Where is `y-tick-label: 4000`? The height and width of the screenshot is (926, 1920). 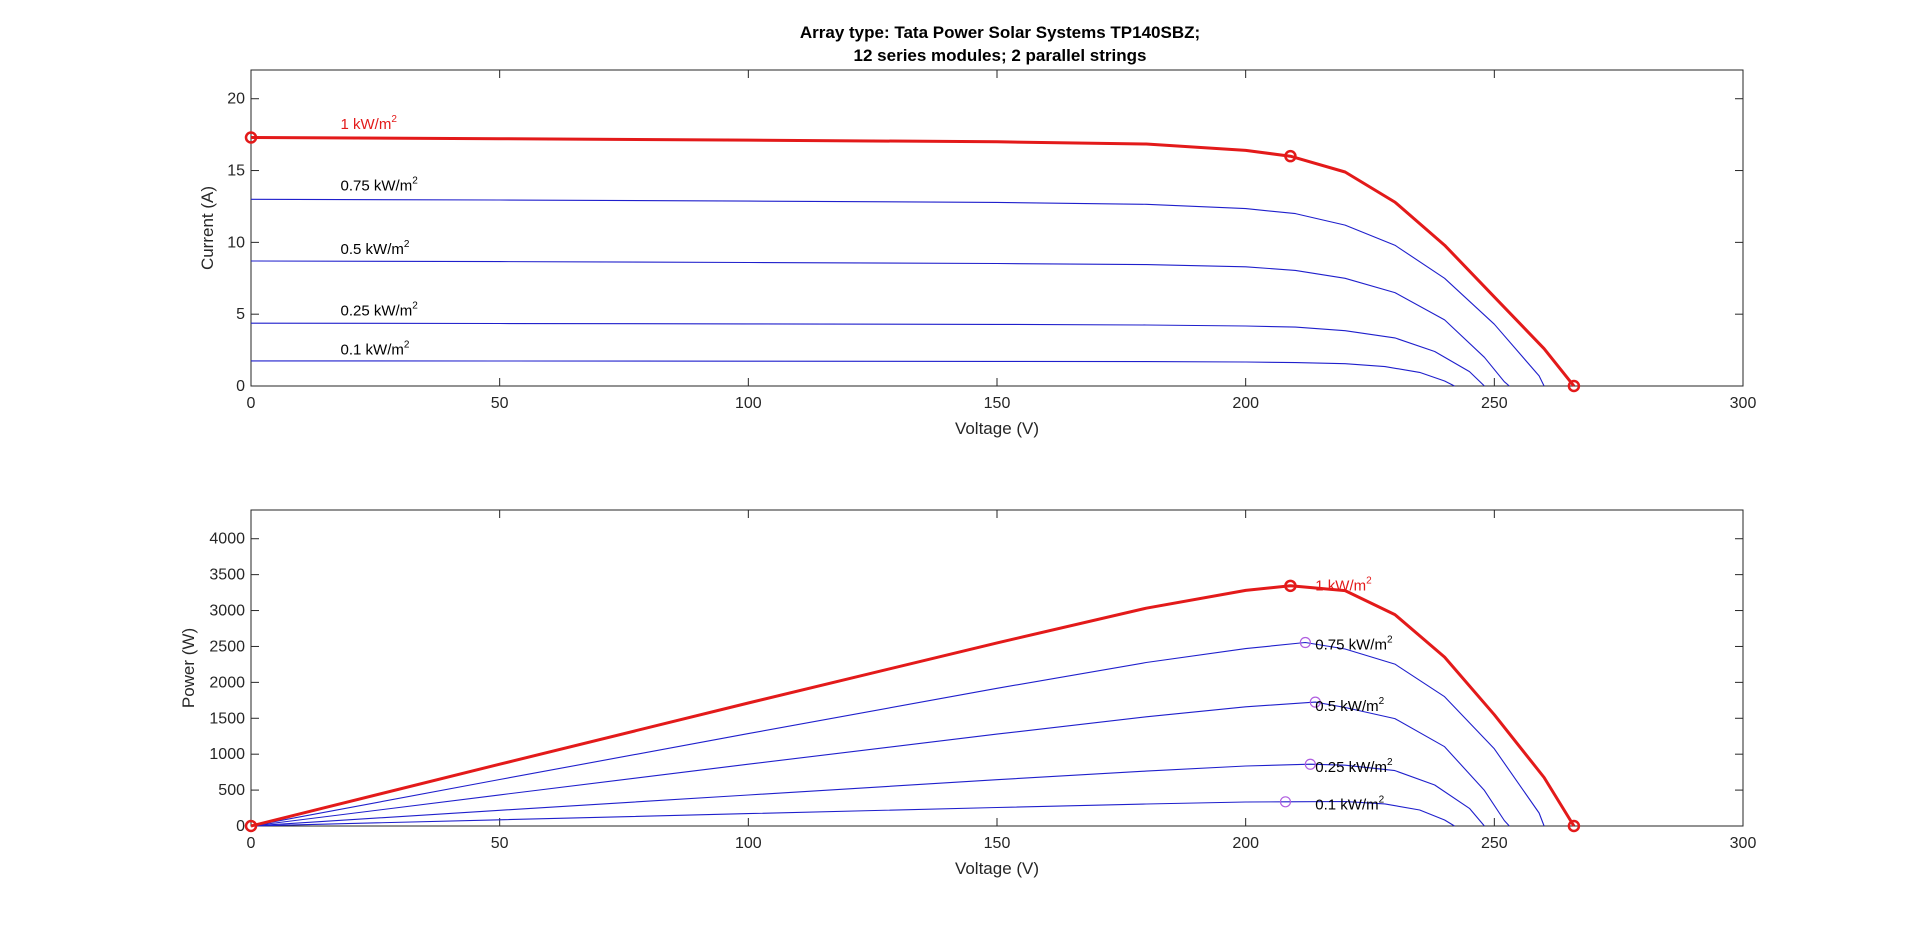
y-tick-label: 4000 is located at coordinates (227, 539).